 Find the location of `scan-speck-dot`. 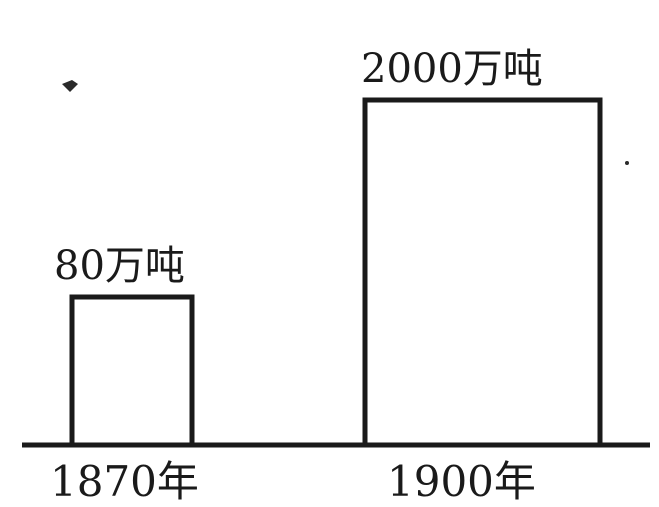

scan-speck-dot is located at coordinates (627, 163).